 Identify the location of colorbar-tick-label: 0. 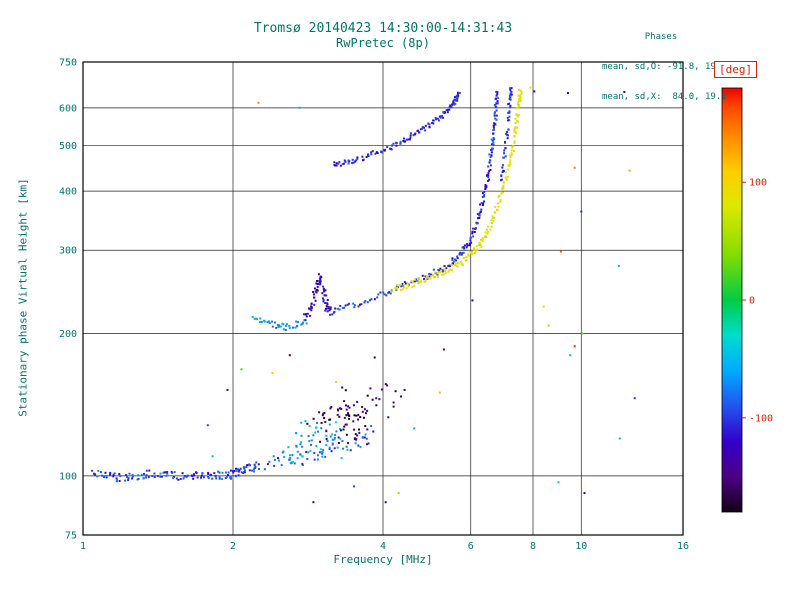
(752, 301).